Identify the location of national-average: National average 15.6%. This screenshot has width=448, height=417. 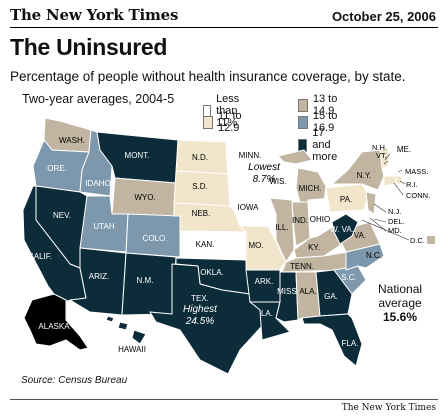
(400, 303).